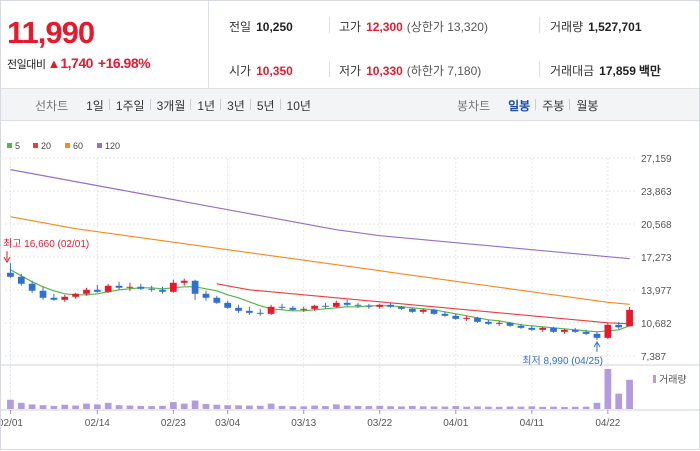 Image resolution: width=700 pixels, height=451 pixels. Describe the element at coordinates (552, 105) in the screenshot. I see `candle-weekly: 주봉` at that location.